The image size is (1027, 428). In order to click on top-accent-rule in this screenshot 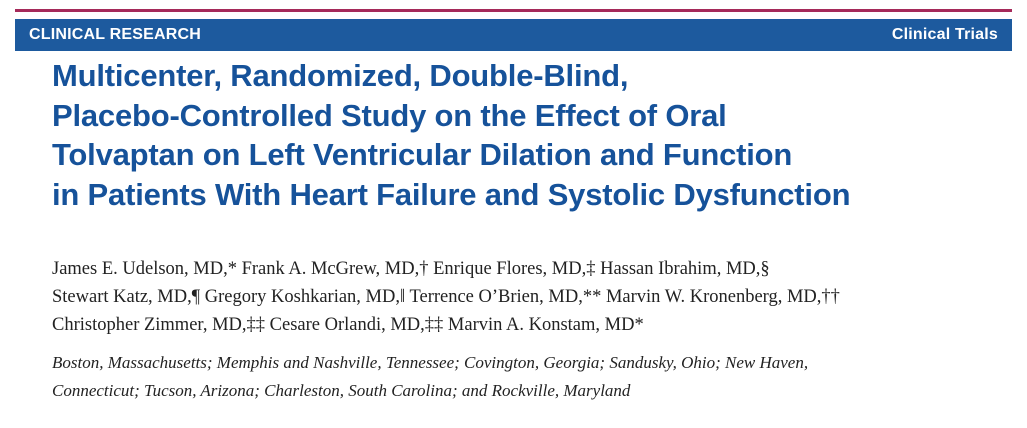, I will do `click(513, 10)`.